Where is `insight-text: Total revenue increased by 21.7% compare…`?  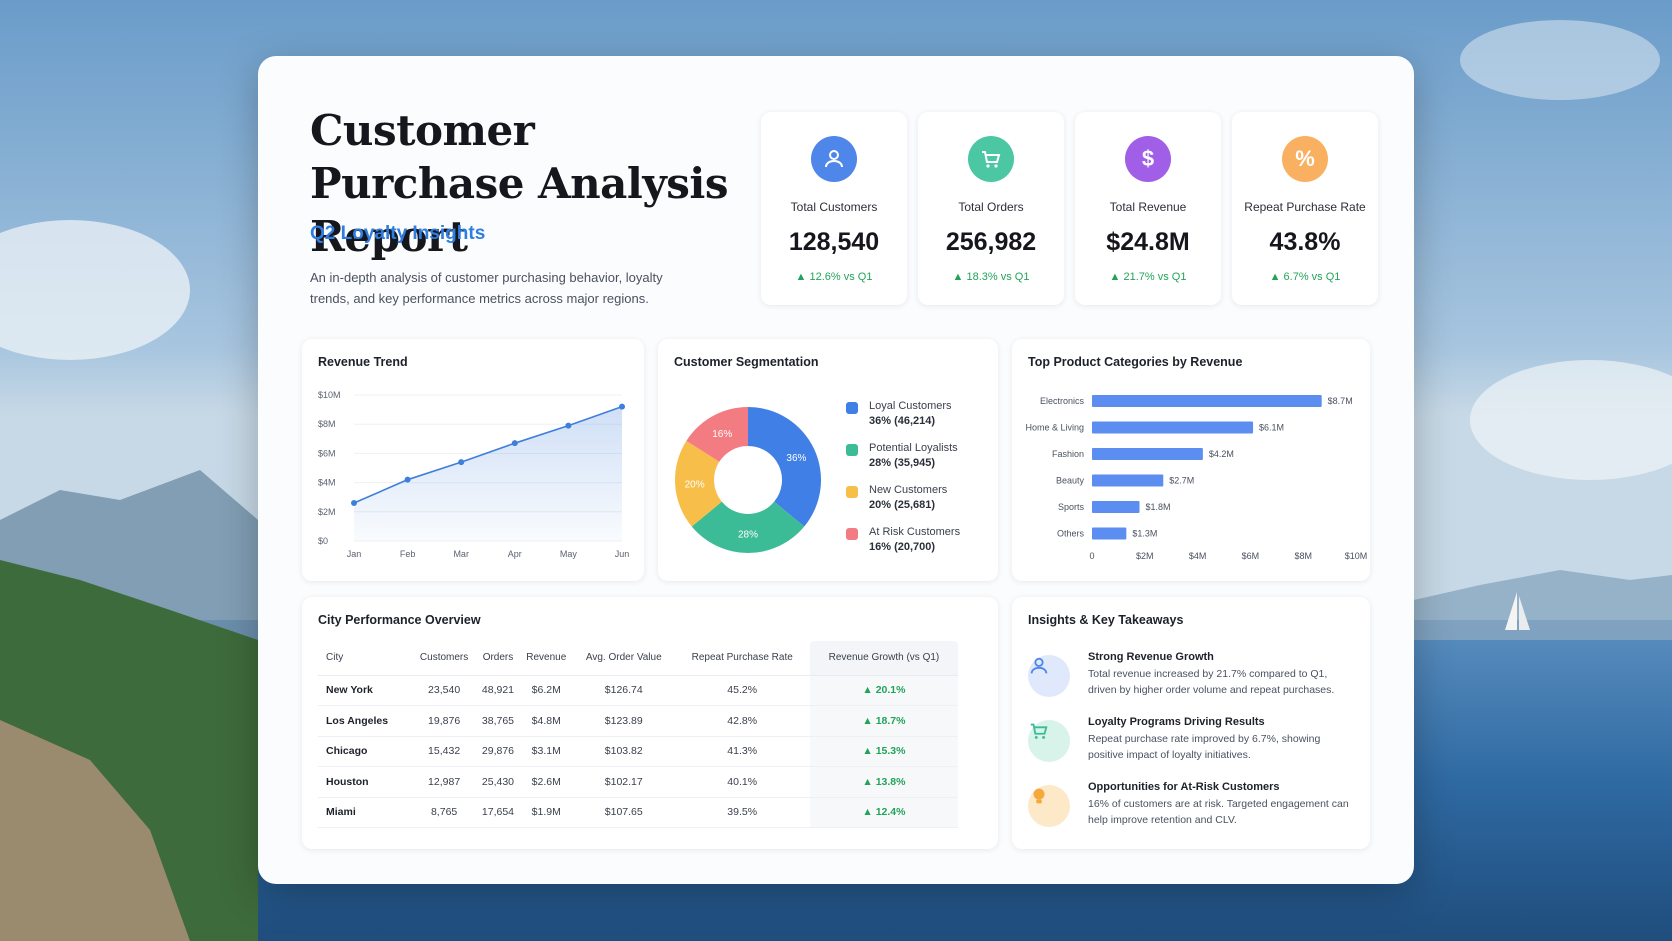 insight-text: Total revenue increased by 21.7% compare… is located at coordinates (1211, 682).